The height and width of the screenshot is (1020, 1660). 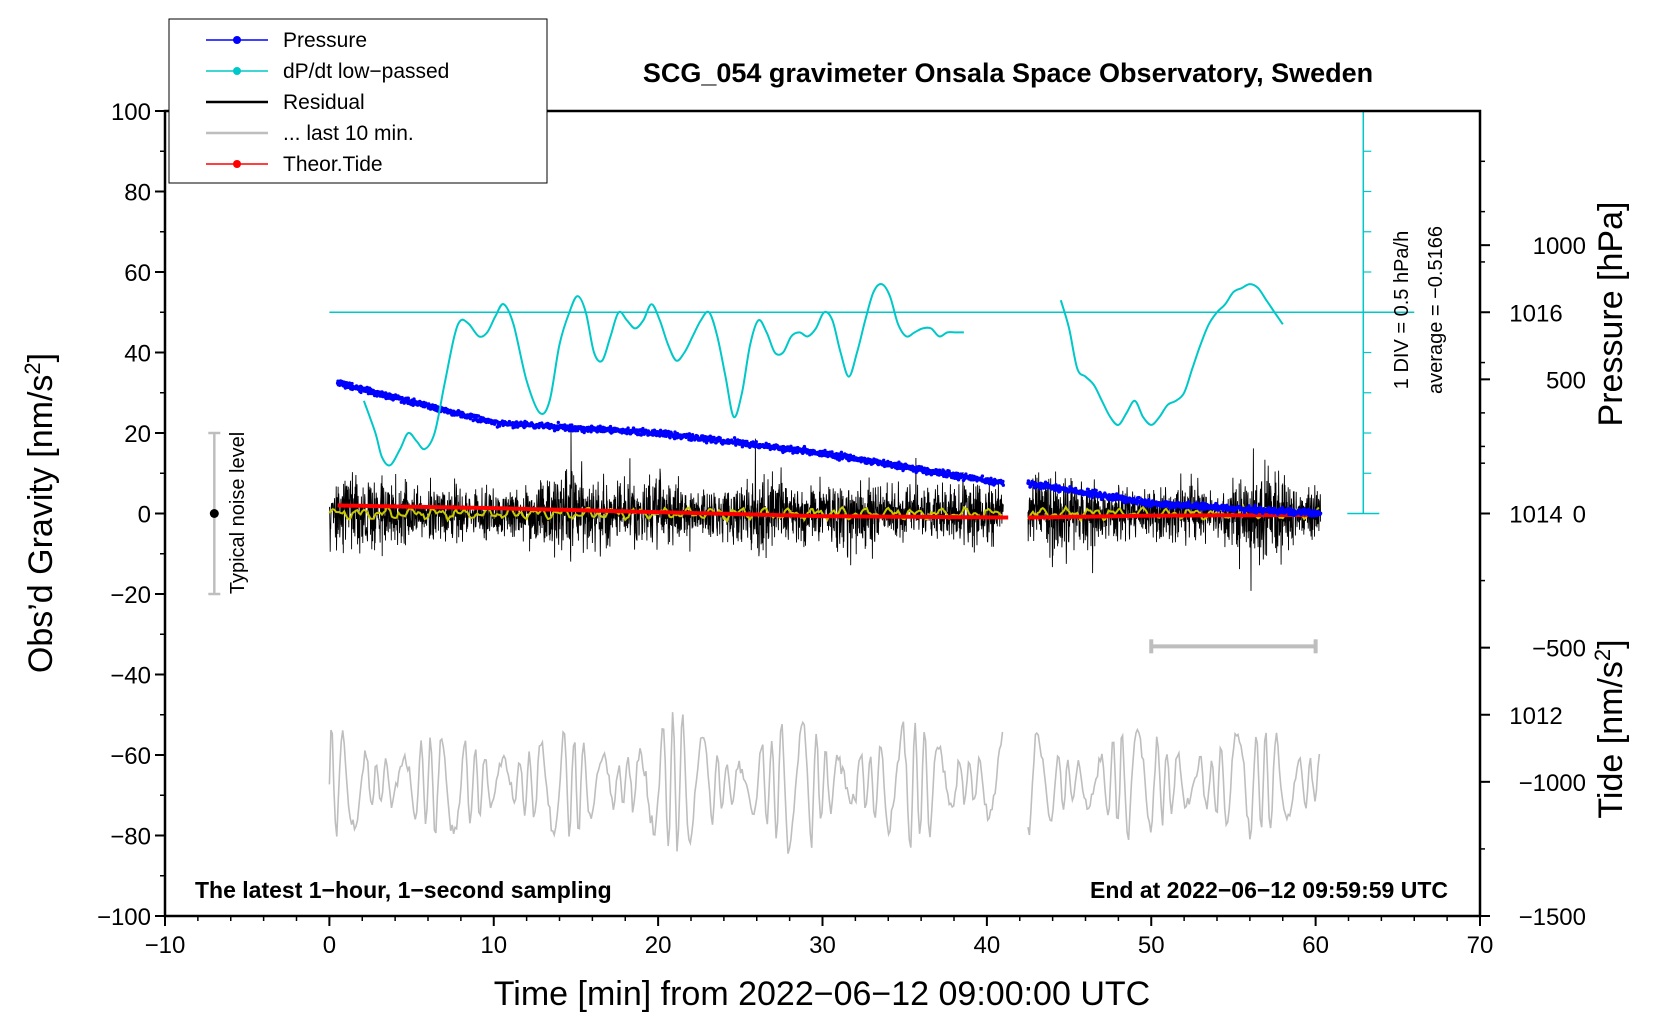 I want to click on x-tick-label: 40, so click(x=987, y=945).